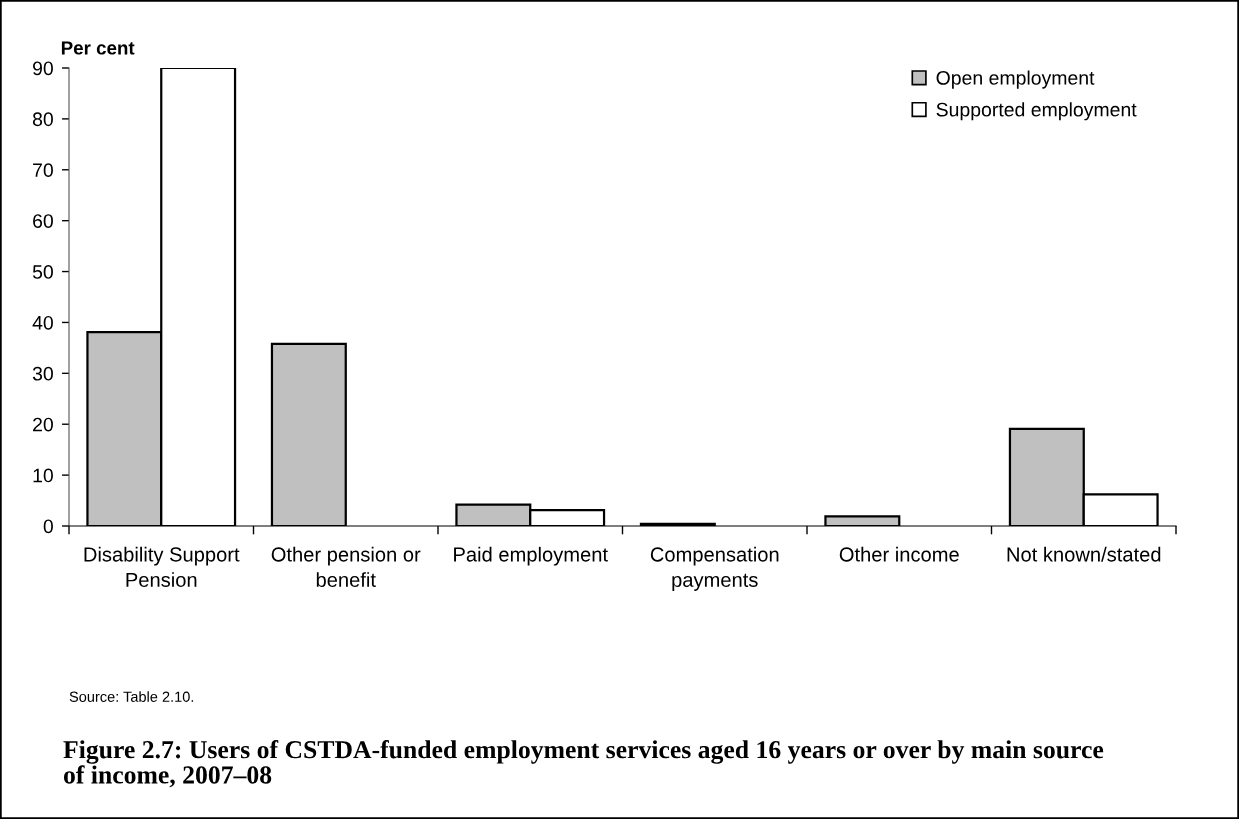  I want to click on y-tick-label: 80, so click(42, 119).